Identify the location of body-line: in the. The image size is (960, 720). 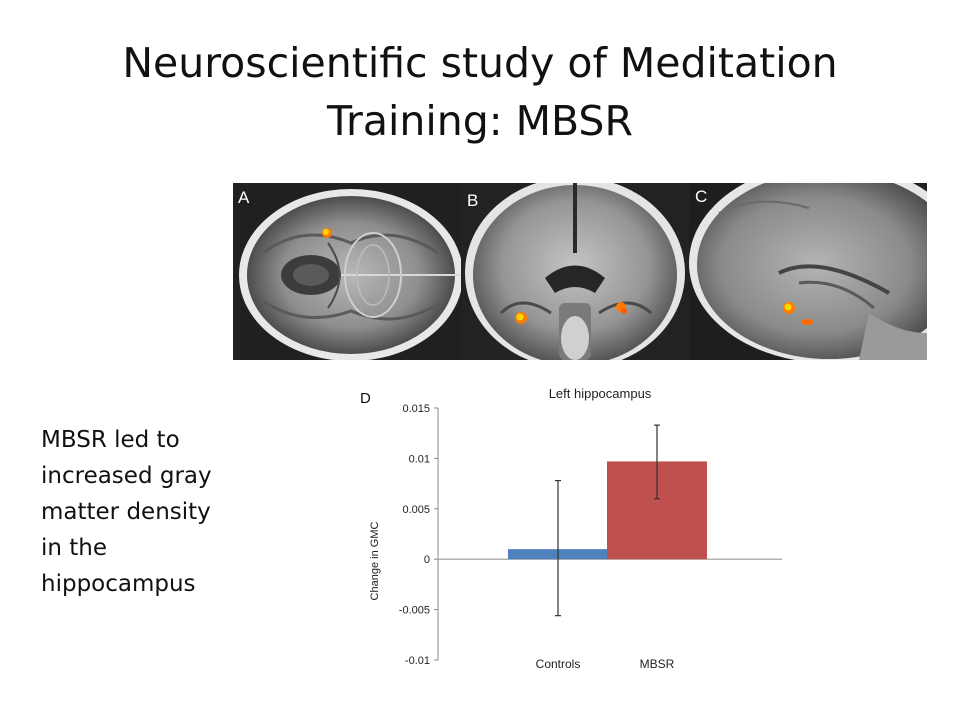
(74, 548).